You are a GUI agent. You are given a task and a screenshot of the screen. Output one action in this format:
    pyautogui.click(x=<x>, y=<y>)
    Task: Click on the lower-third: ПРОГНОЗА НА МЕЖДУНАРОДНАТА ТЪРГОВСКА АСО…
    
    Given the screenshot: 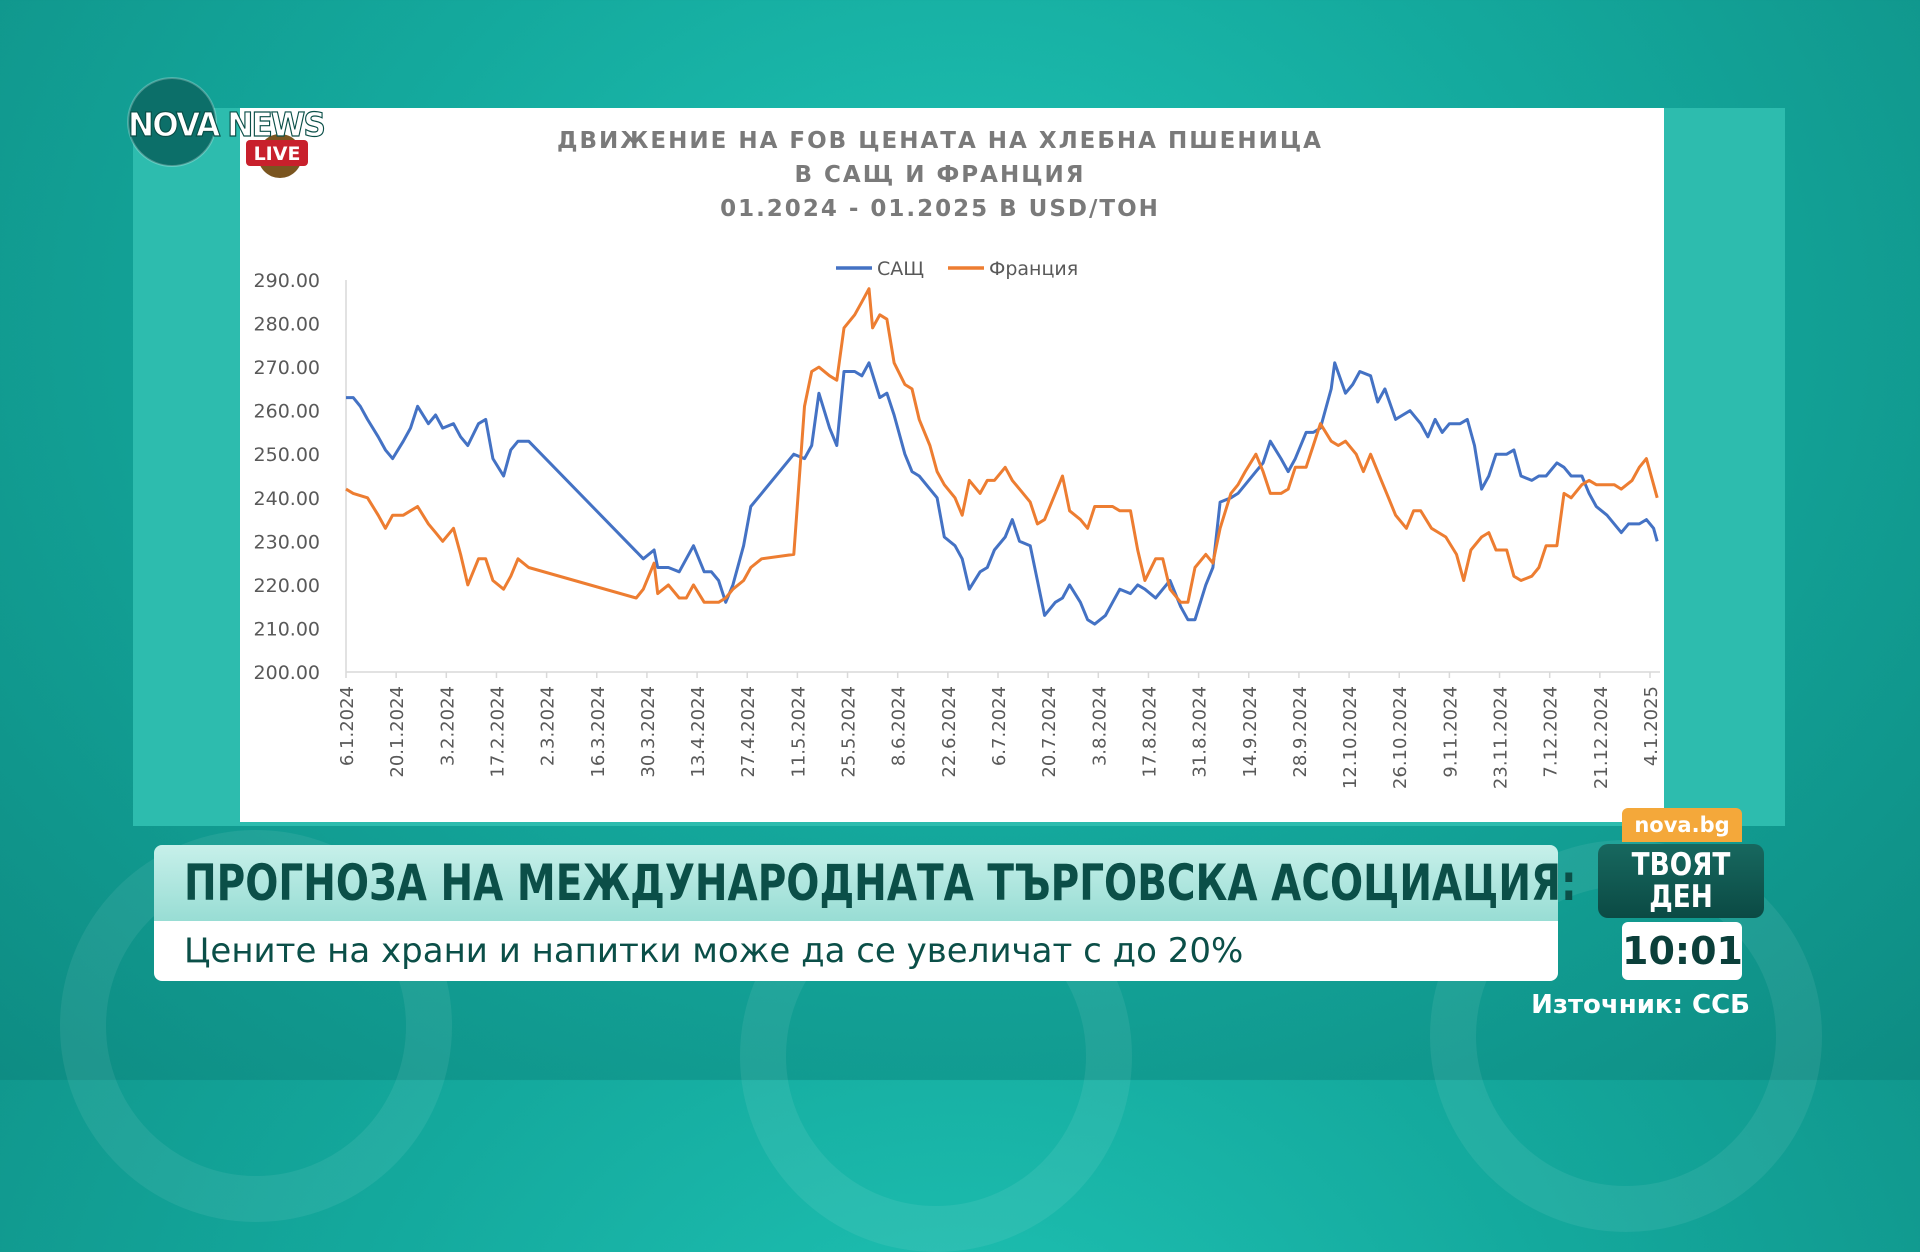 What is the action you would take?
    pyautogui.click(x=865, y=913)
    